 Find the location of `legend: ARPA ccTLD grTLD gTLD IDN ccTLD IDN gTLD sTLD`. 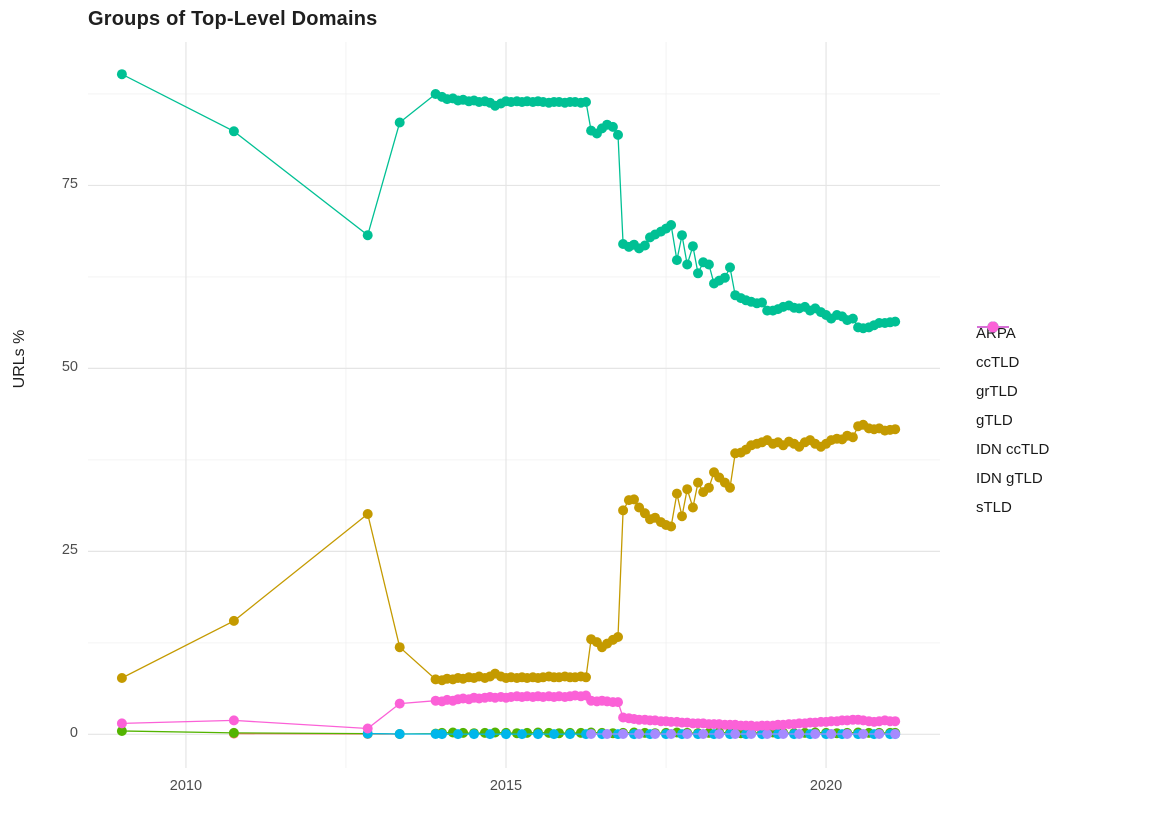

legend: ARPA ccTLD grTLD gTLD IDN ccTLD IDN gTLD sTLD is located at coordinates (1012, 420).